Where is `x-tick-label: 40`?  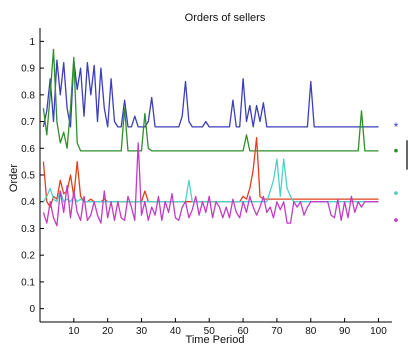 x-tick-label: 40 is located at coordinates (176, 331).